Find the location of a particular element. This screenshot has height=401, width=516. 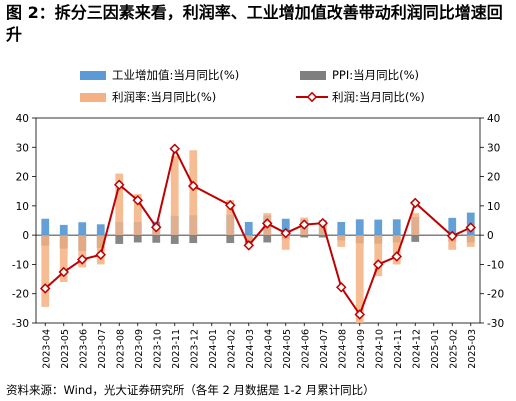

y-tick-label-right: 10 is located at coordinates (493, 207).